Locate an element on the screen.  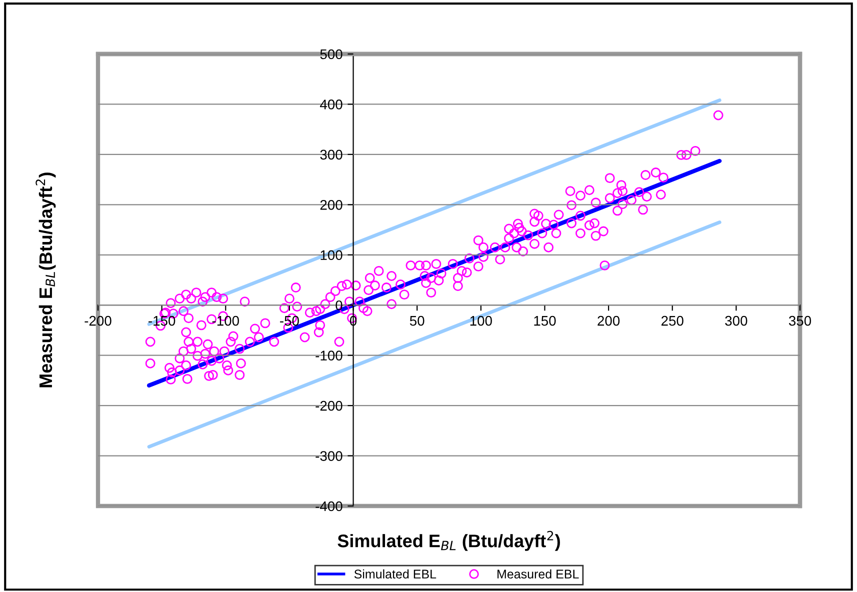
legend-label: Simulated EBL is located at coordinates (395, 574).